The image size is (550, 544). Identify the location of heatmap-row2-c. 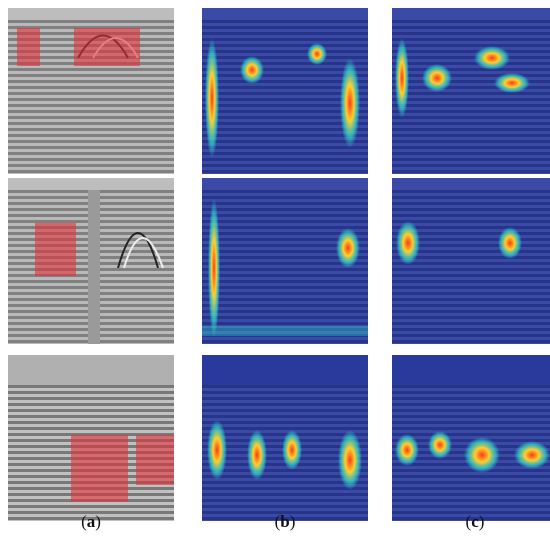
(471, 261).